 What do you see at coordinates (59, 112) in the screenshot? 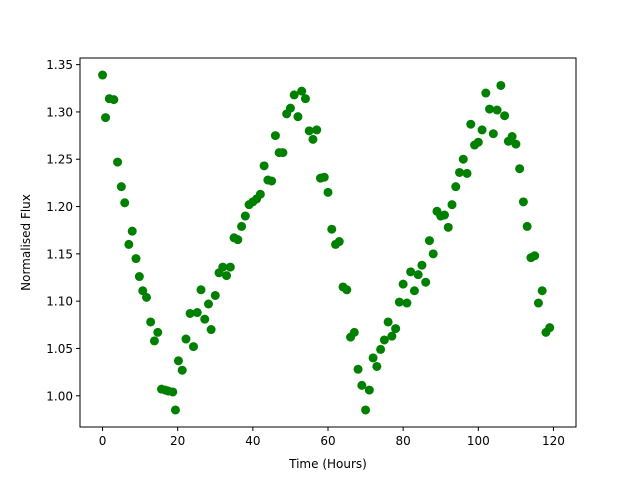
I see `y-tick-label: 1.30` at bounding box center [59, 112].